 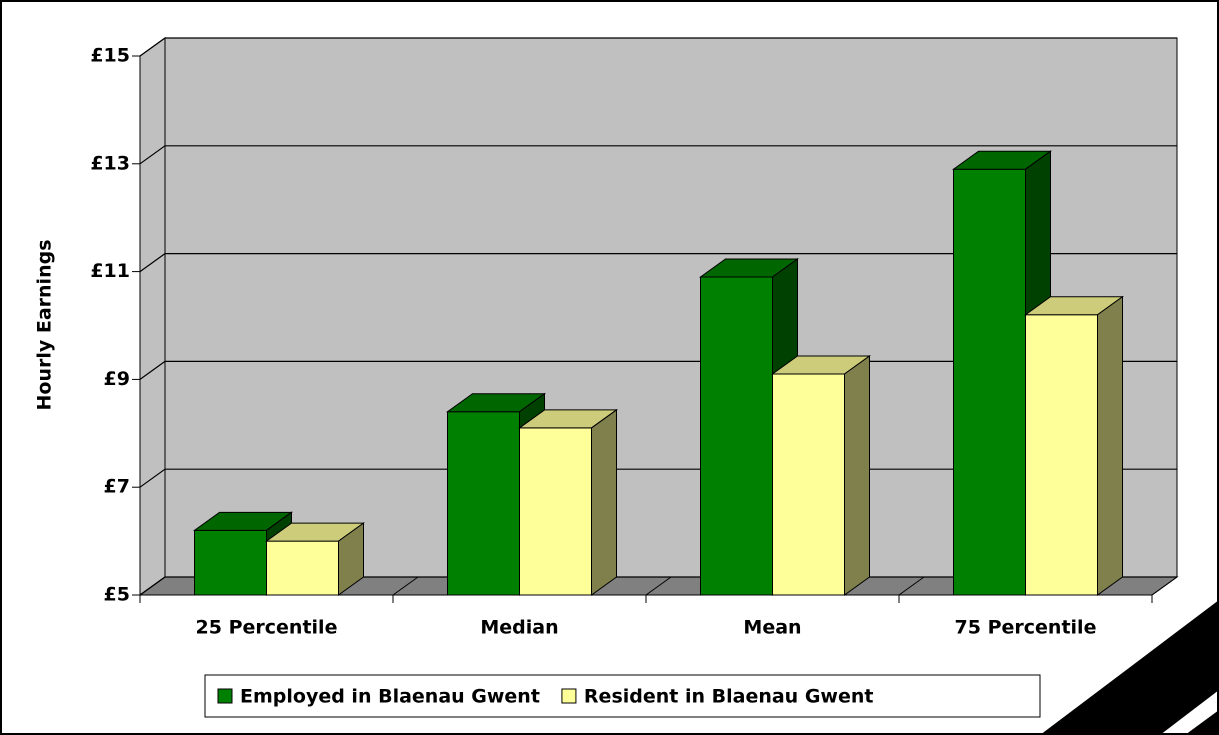 What do you see at coordinates (117, 595) in the screenshot?
I see `y-tick-label: £5` at bounding box center [117, 595].